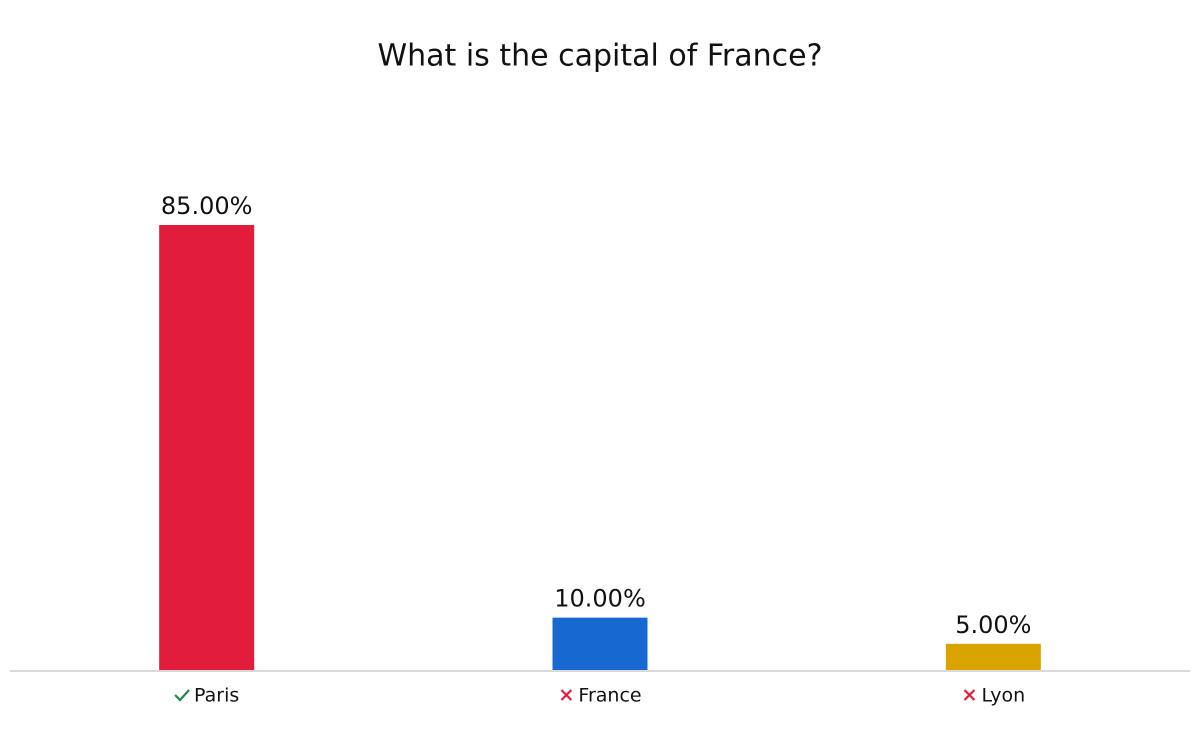 The width and height of the screenshot is (1200, 750). Describe the element at coordinates (993, 625) in the screenshot. I see `value-label: 5.00%` at that location.